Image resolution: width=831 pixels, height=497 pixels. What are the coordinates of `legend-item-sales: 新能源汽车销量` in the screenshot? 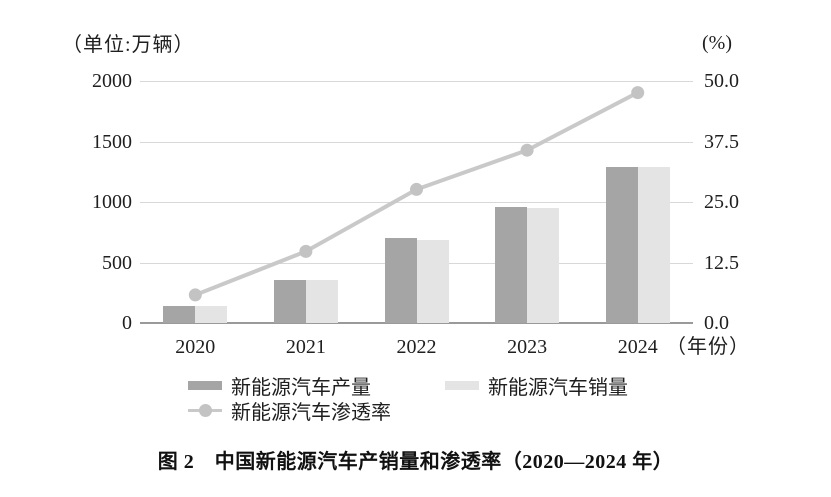 It's located at (536, 385).